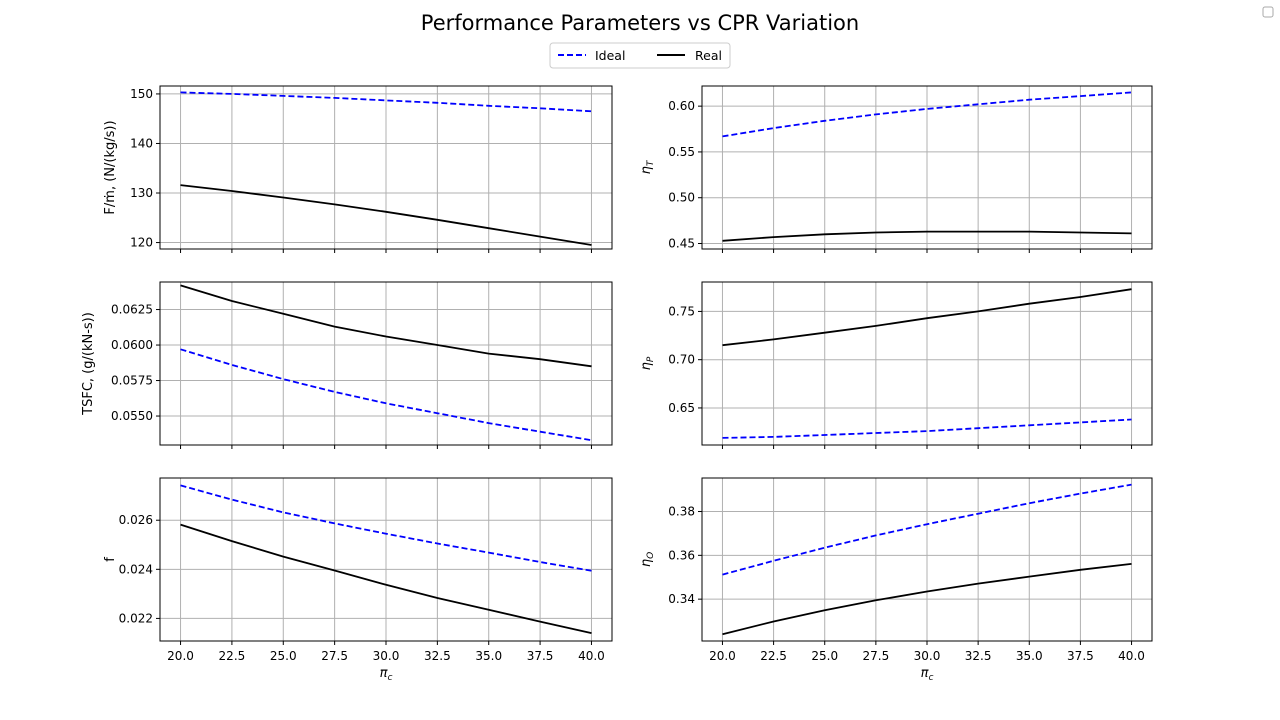 The width and height of the screenshot is (1280, 720). Describe the element at coordinates (132, 416) in the screenshot. I see `subplot-3-ytick-label-0: 0.0550` at that location.